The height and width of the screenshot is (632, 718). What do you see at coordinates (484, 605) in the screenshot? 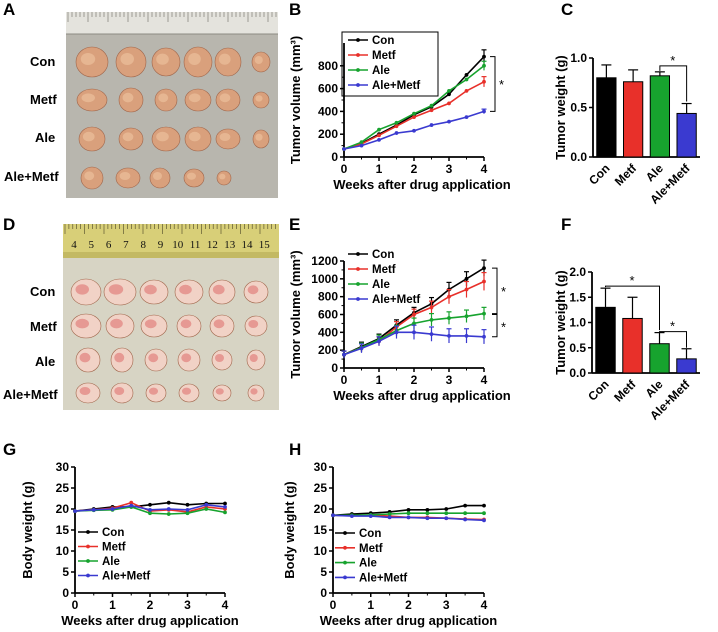
I see `x-tick-label: 4` at bounding box center [484, 605].